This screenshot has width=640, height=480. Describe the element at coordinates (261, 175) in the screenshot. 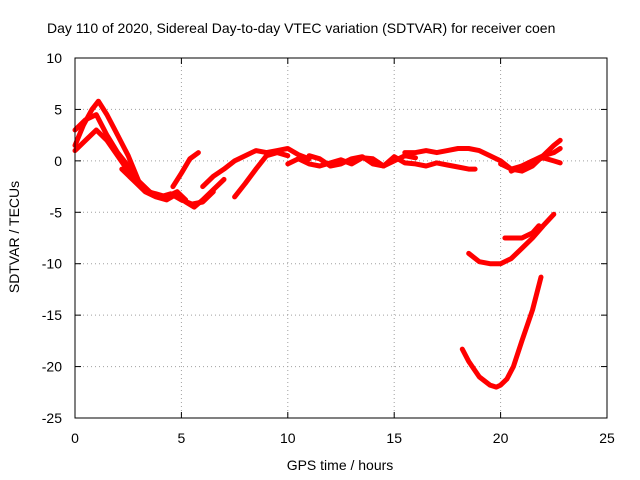

I see `series-line-sat-g` at that location.